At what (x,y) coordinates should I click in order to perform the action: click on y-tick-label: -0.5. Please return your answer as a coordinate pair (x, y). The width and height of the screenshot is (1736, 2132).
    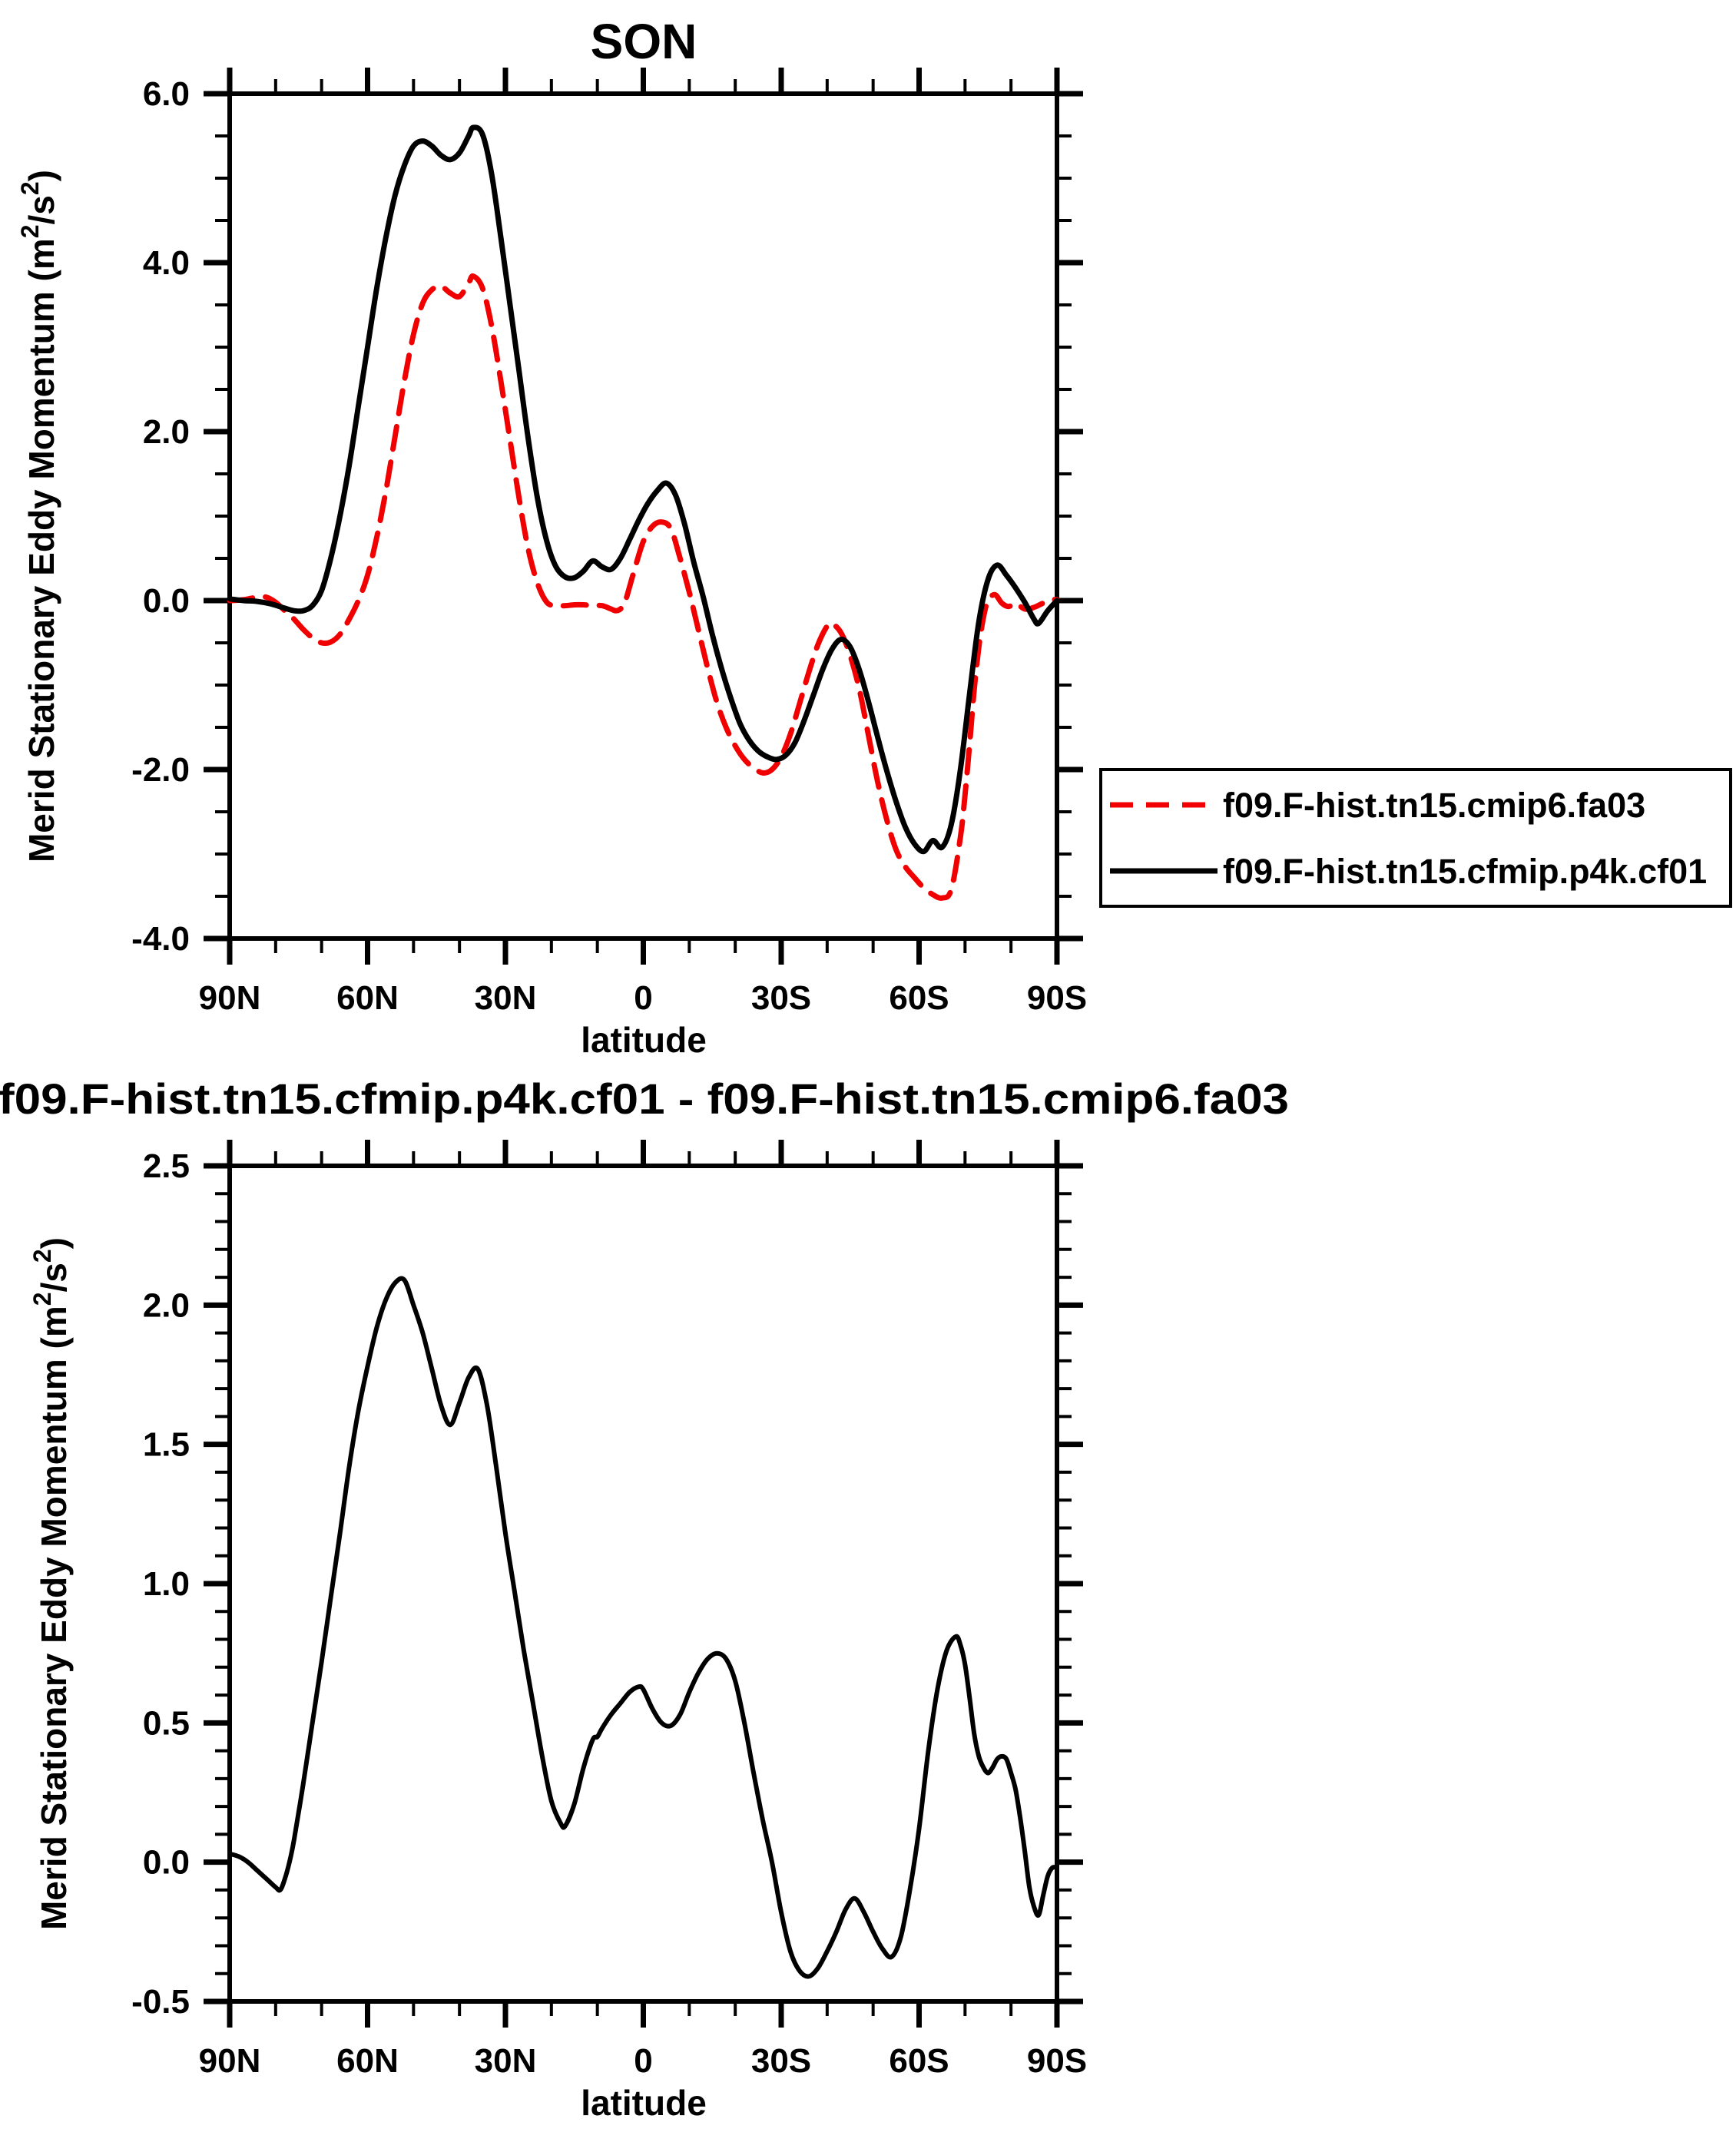
    Looking at the image, I should click on (160, 2002).